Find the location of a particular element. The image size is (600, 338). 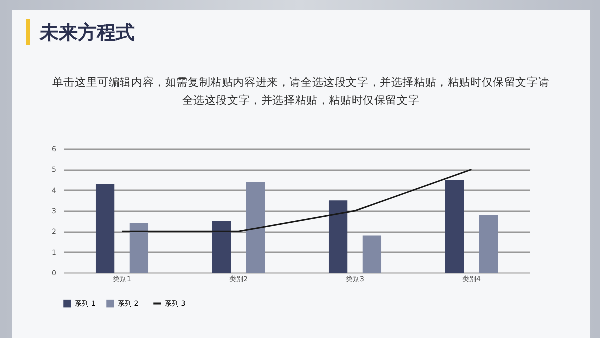

chart-subtitle: 单击这里可编辑内容，如需复制粘贴内容进来，请全选这段文字，并选择粘贴，粘贴时仅保留文字请全选这段文字，并选择粘贴，粘贴时仅保留文字 is located at coordinates (301, 92).